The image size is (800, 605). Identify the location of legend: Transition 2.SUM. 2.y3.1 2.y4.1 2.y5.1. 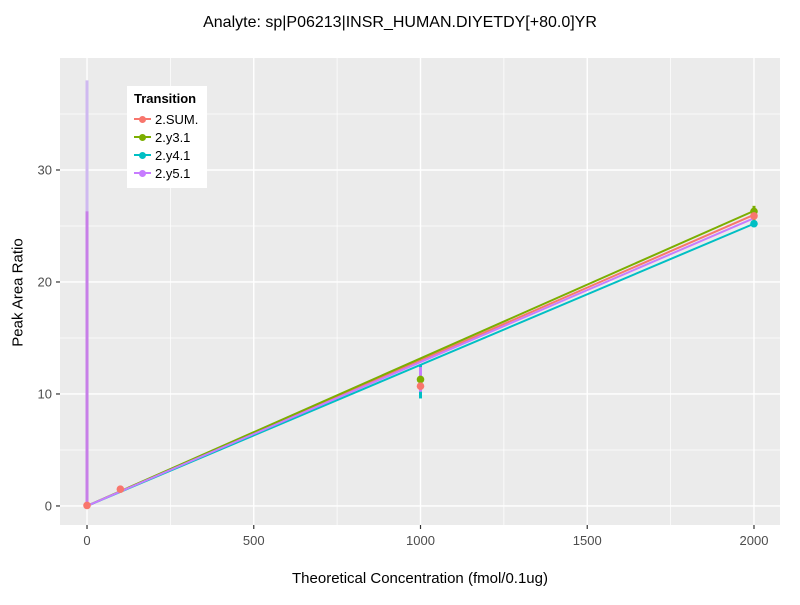
(167, 137).